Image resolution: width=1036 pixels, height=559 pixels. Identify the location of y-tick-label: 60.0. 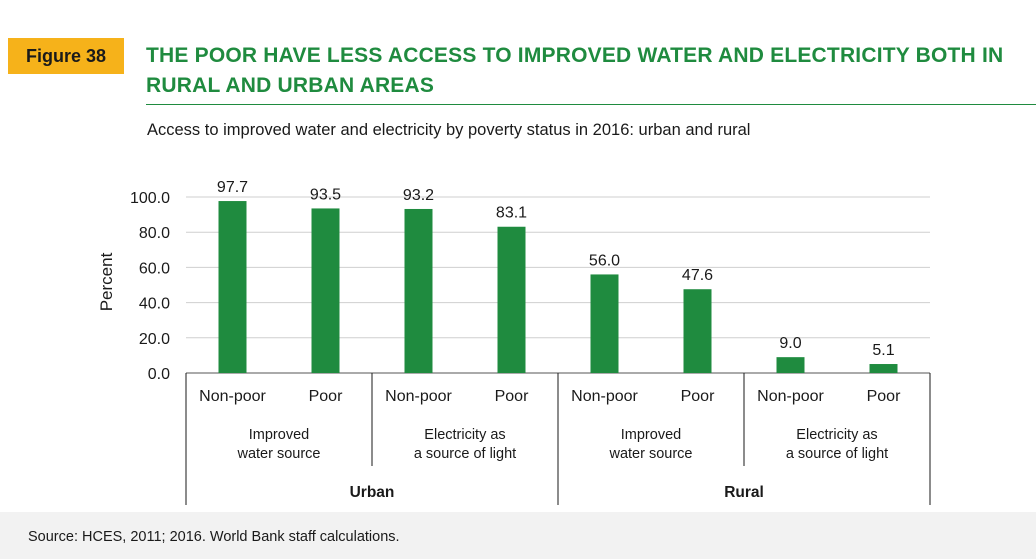
(154, 268).